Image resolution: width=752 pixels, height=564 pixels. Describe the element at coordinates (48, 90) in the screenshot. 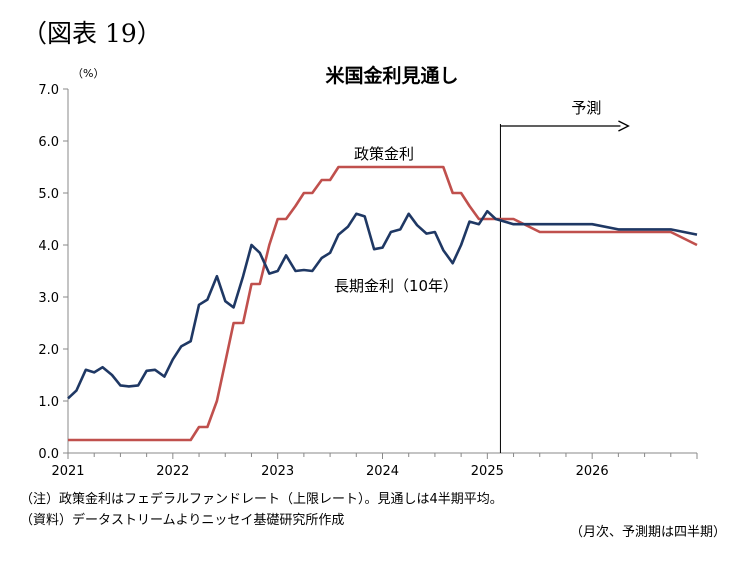

I see `y-tick-label: 7.0` at that location.